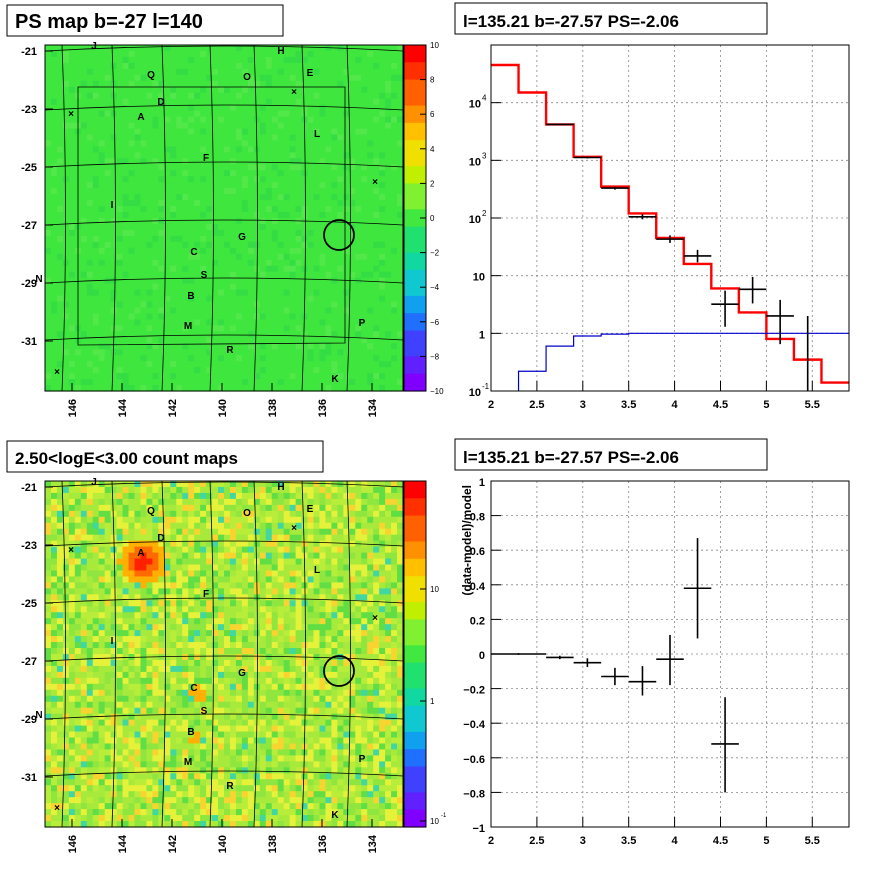  I want to click on colorbar-tick-exponent: -1, so click(444, 816).